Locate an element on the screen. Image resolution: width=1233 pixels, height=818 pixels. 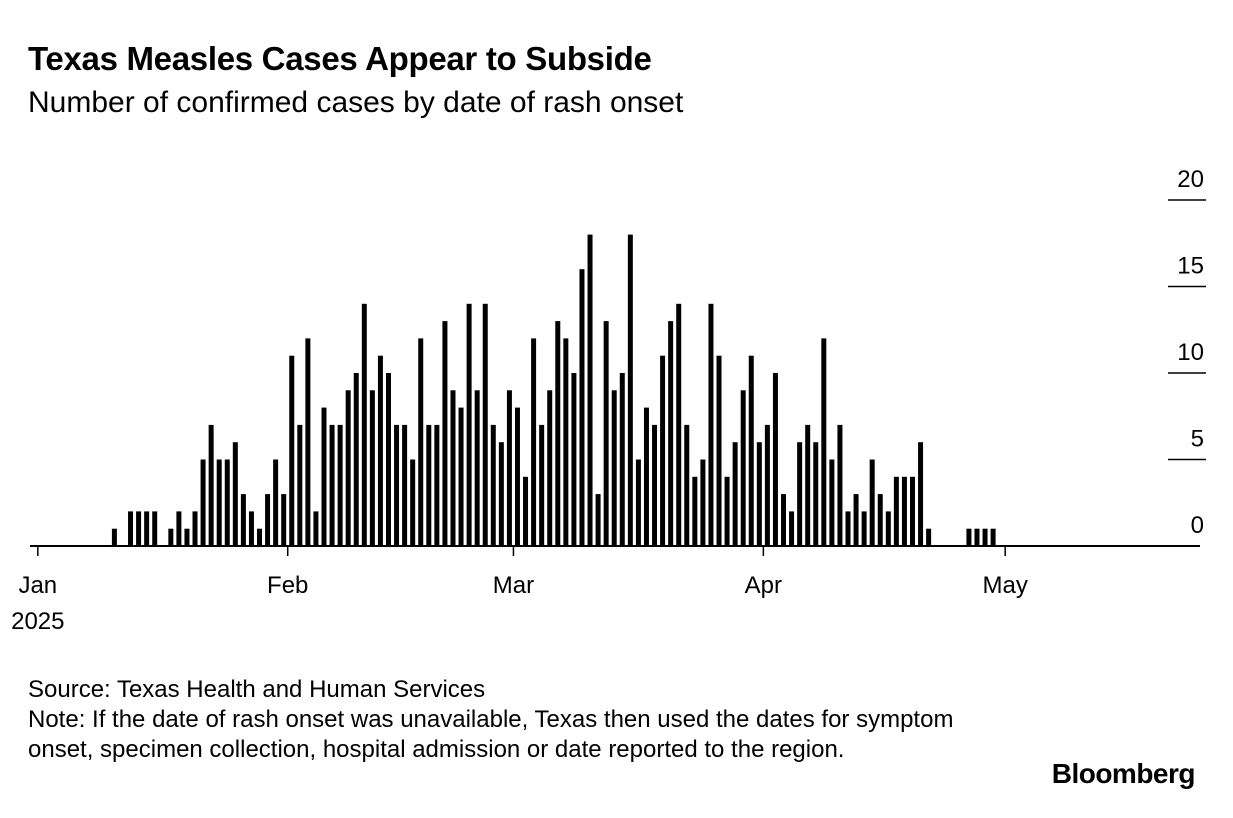
y-axis: 0 5 10 15 20 is located at coordinates (1187, 352).